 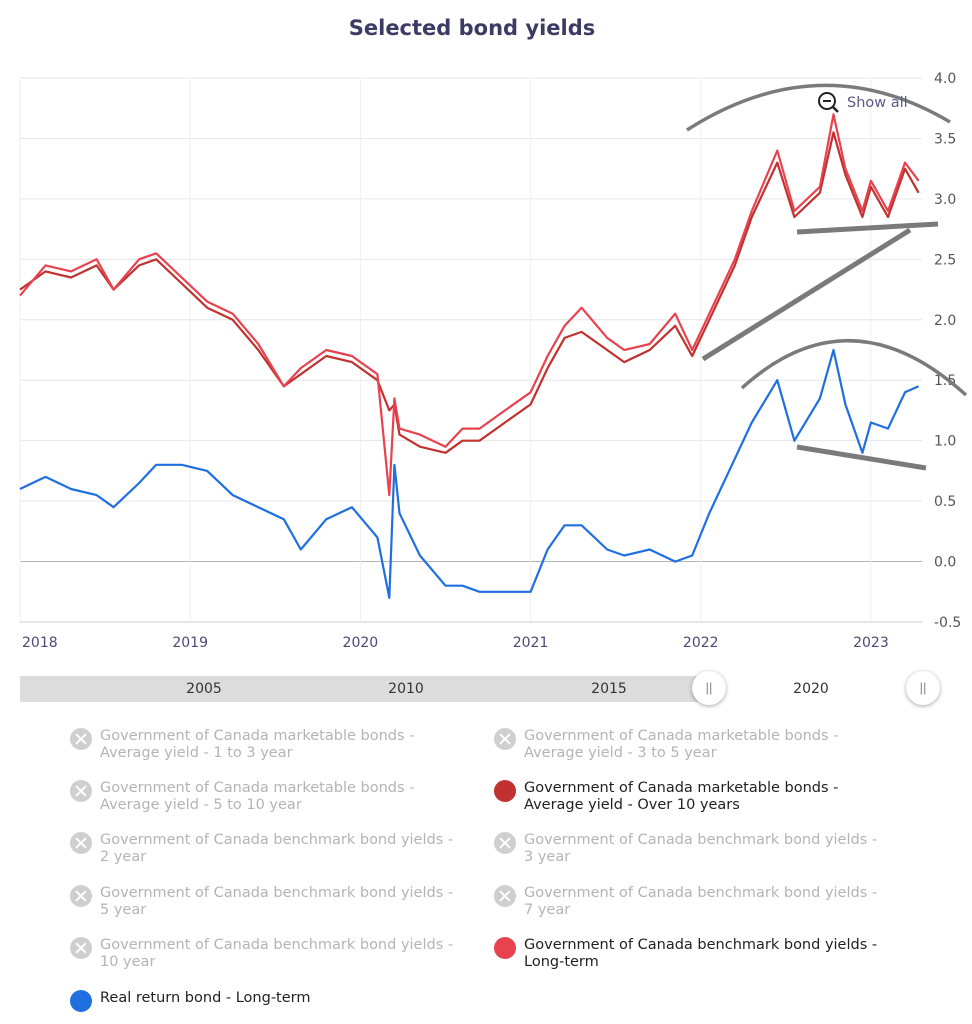 What do you see at coordinates (609, 689) in the screenshot?
I see `navigator-label: 2015` at bounding box center [609, 689].